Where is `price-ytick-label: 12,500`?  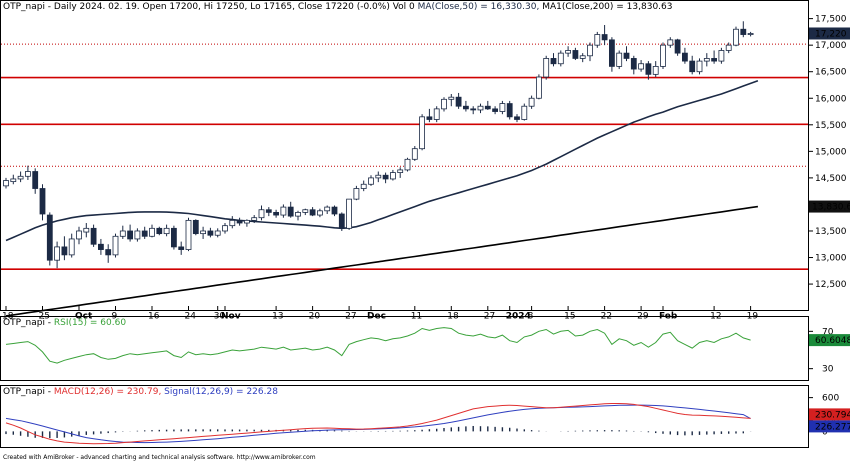
price-ytick-label: 12,500 is located at coordinates (831, 285).